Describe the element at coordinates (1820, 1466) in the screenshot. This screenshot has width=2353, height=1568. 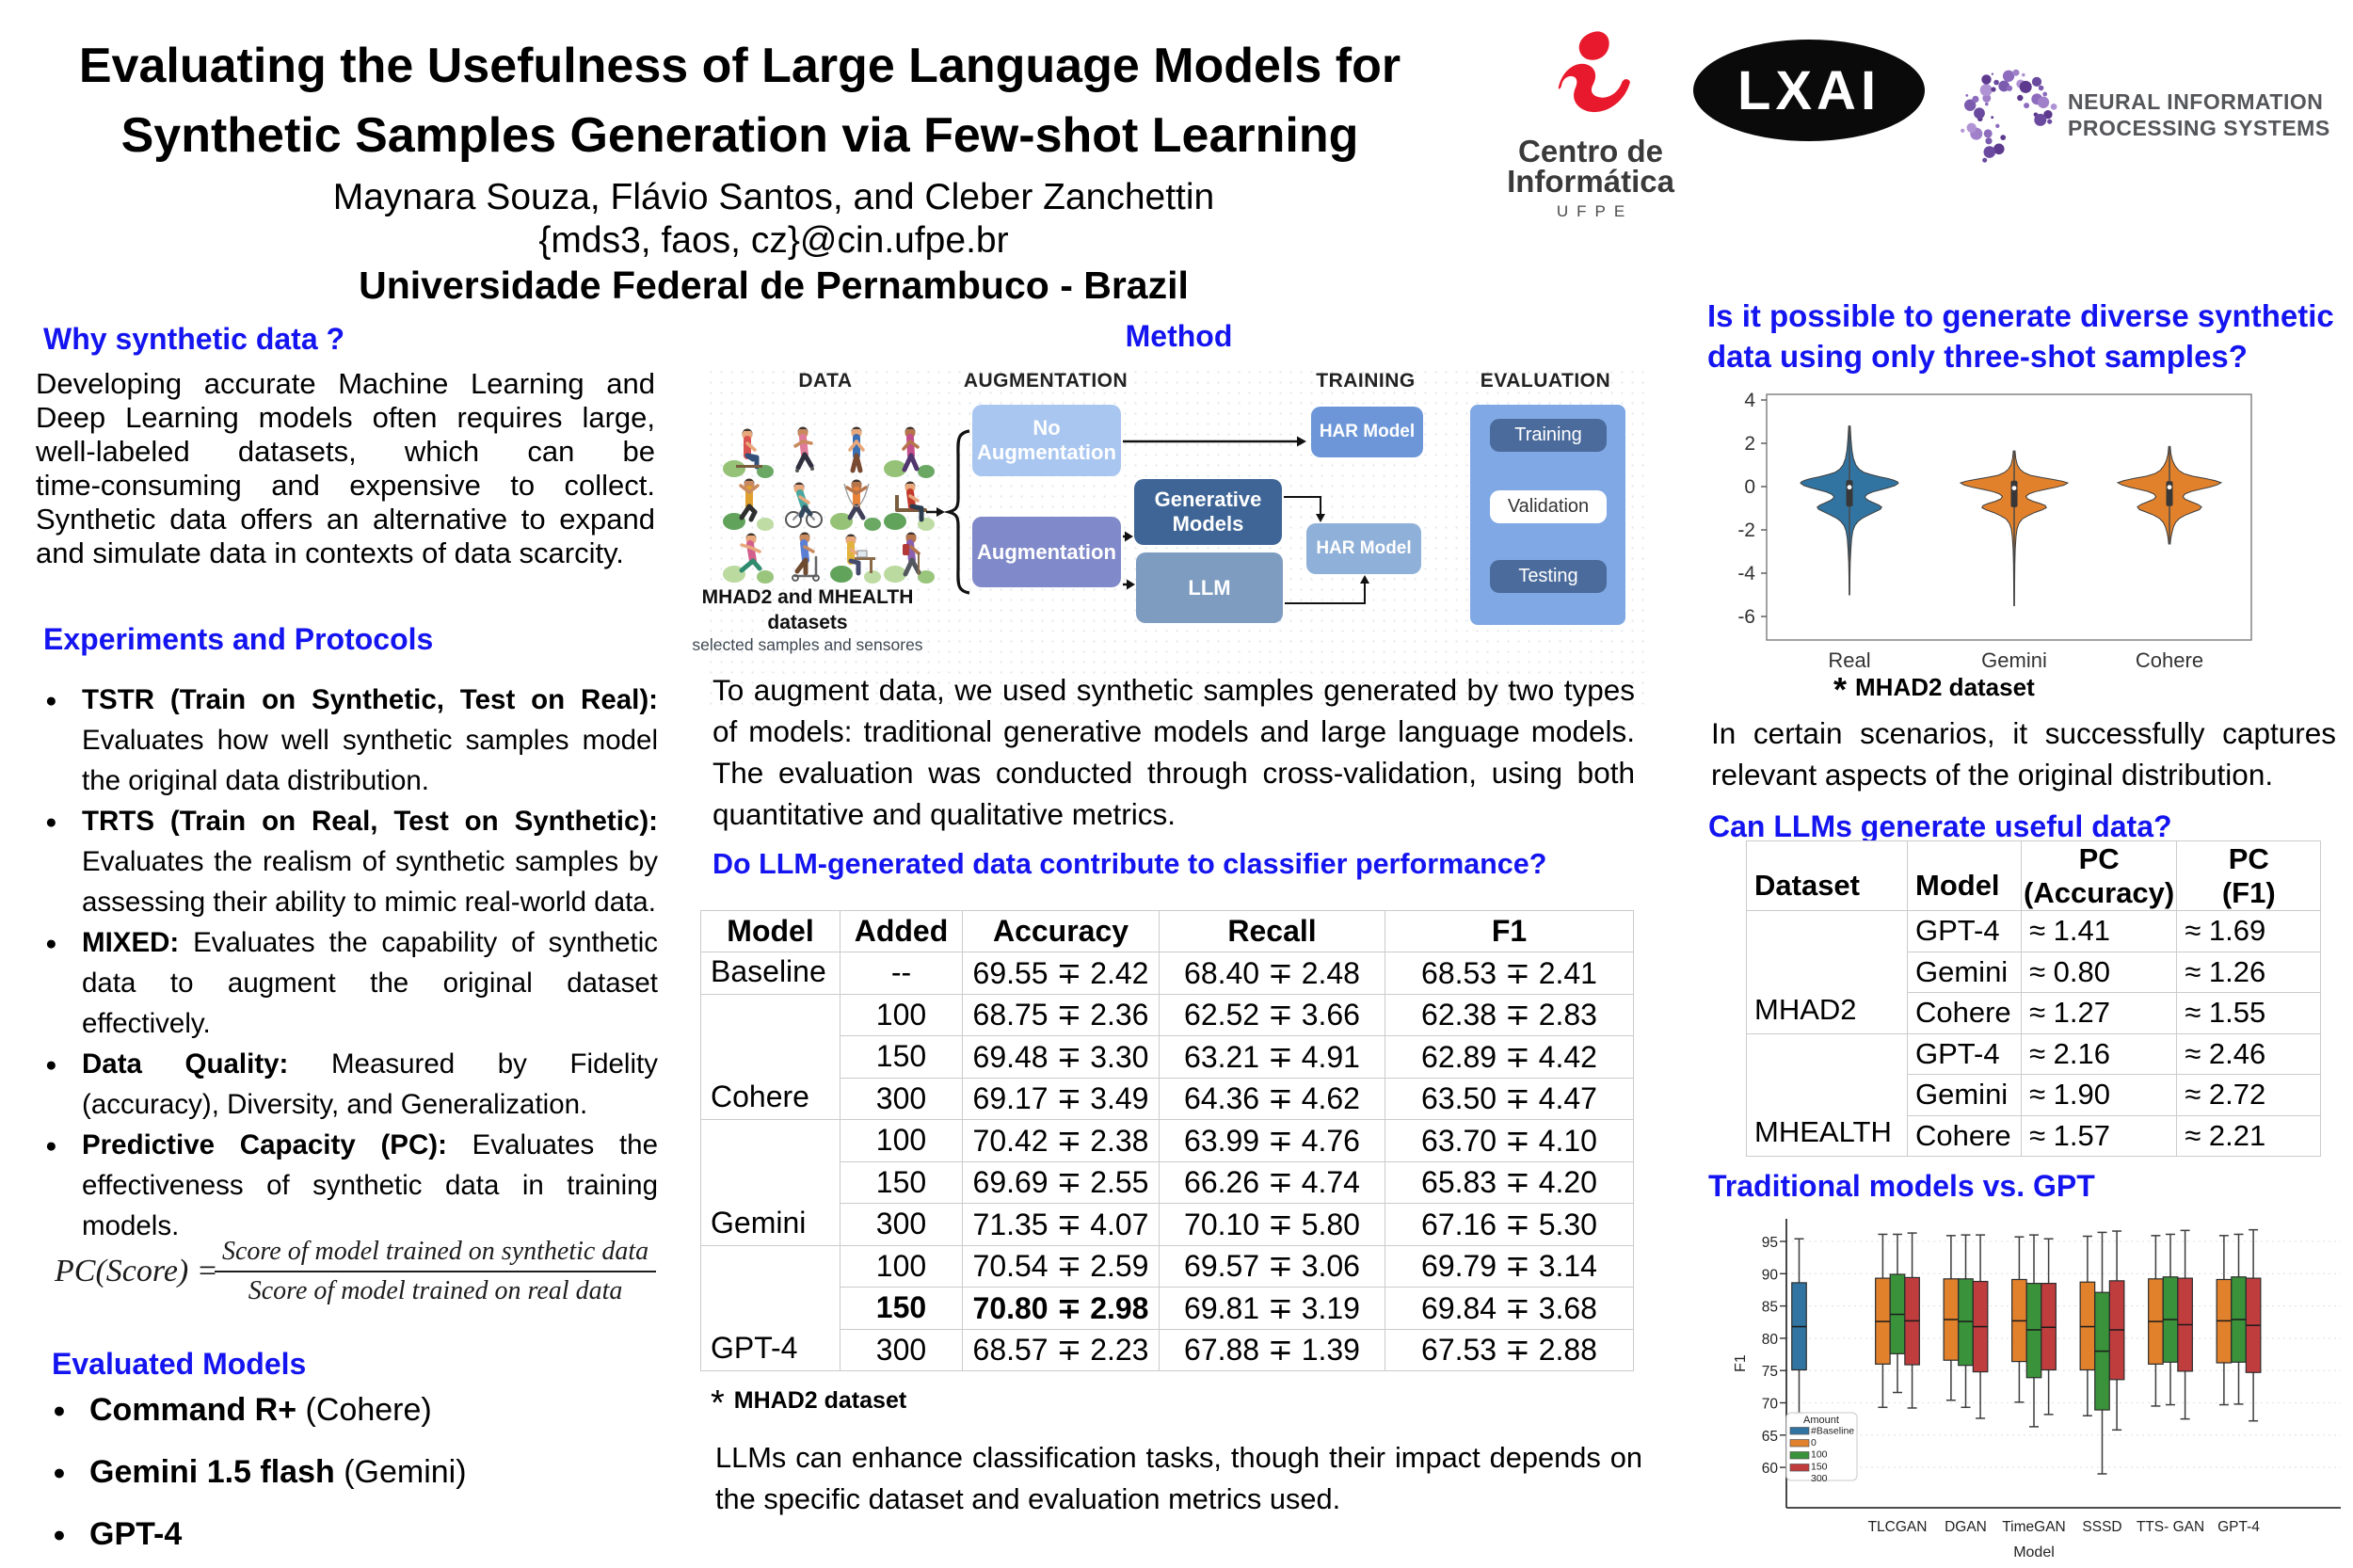
I see `box-legend-entry-150: 150` at that location.